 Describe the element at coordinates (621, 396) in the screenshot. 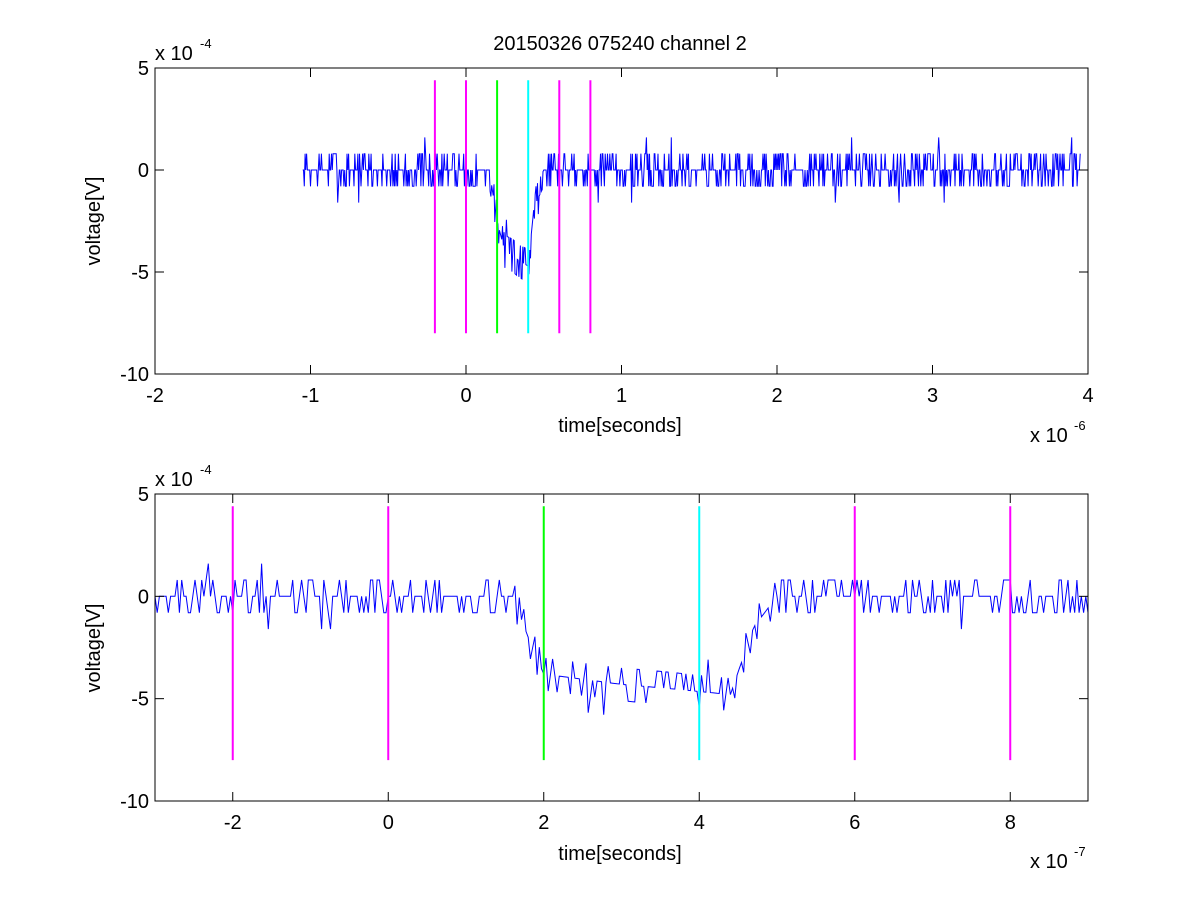

I see `x-tick-label-top-3: 1` at that location.